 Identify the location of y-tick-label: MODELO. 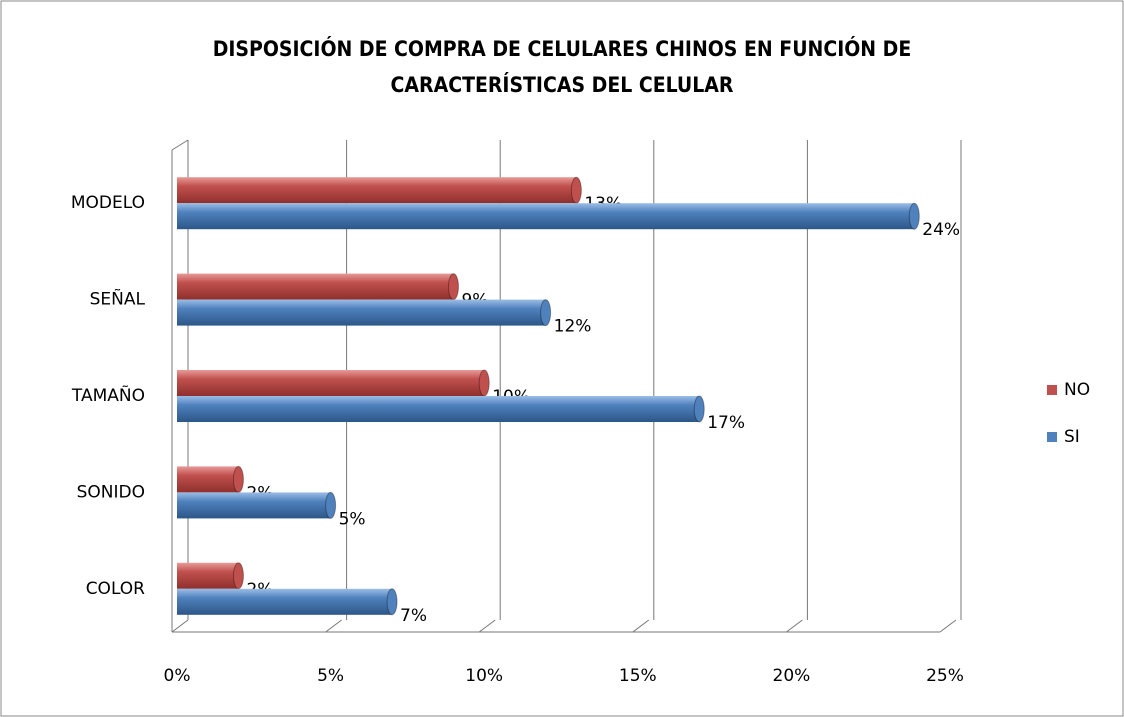
(108, 203).